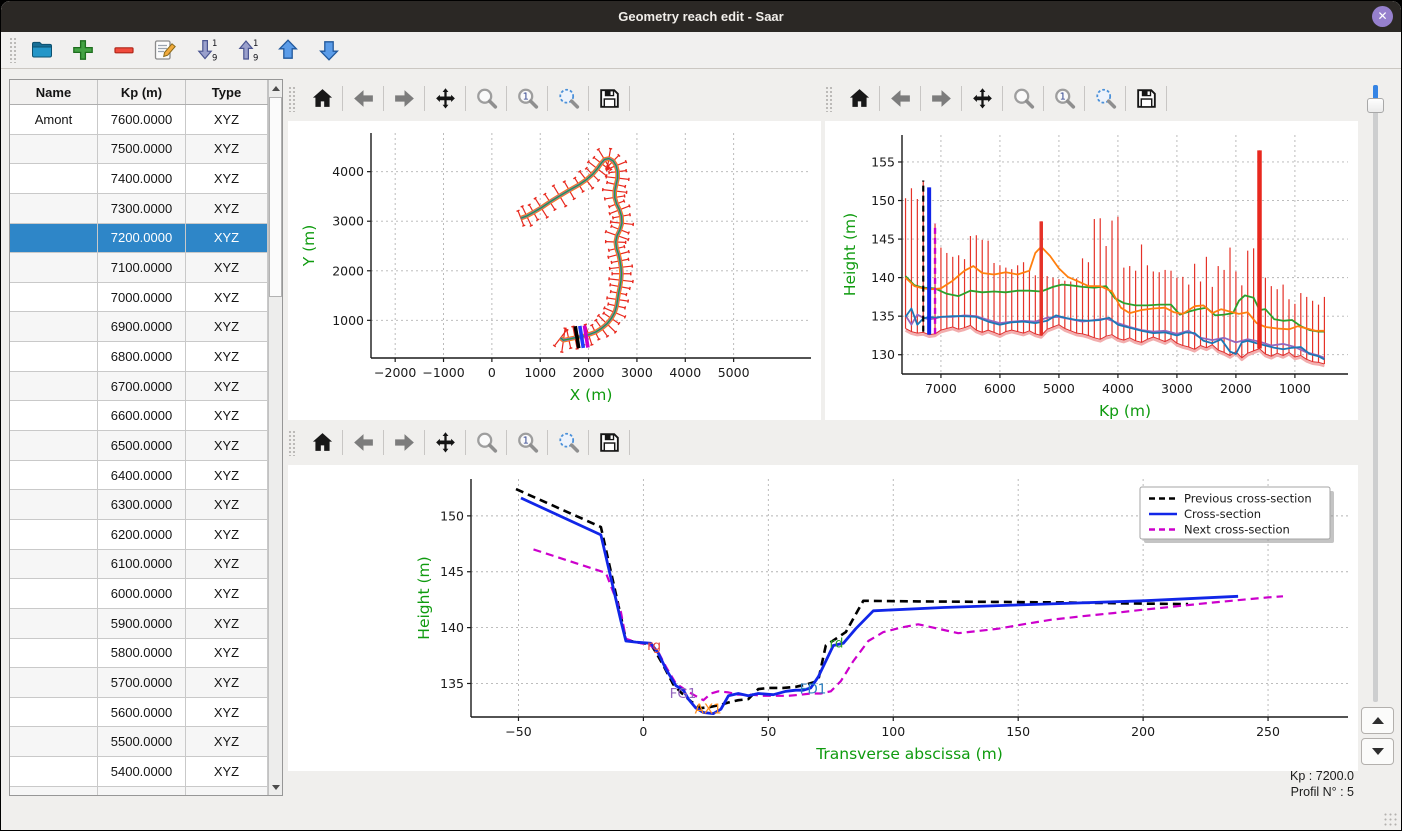  I want to click on svg-text: 1, so click(525, 97).